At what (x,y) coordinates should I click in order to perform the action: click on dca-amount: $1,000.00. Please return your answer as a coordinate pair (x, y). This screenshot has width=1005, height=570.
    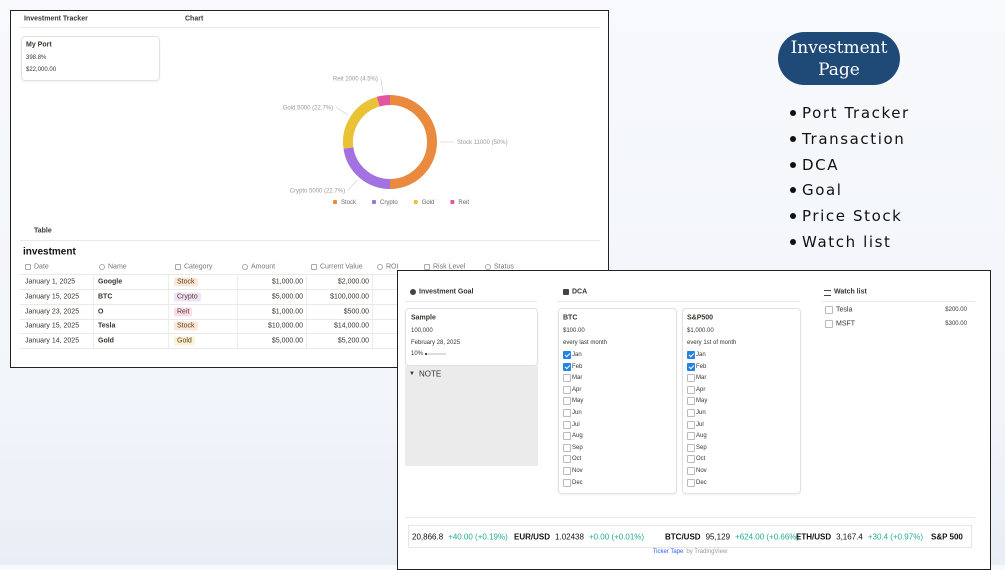
    Looking at the image, I should click on (700, 331).